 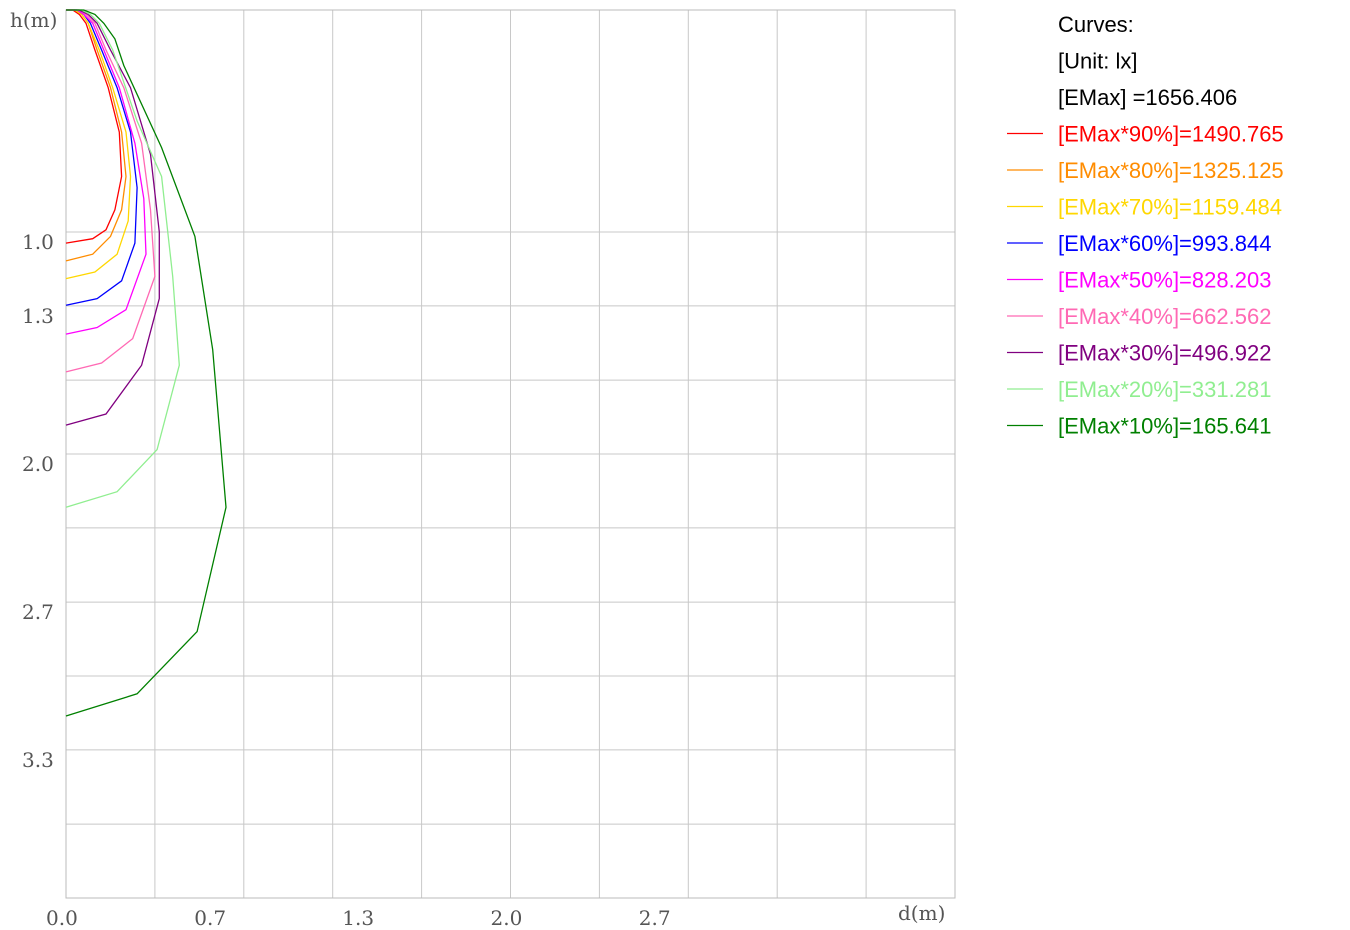 I want to click on y-tick-label: 2.7, so click(x=38, y=612).